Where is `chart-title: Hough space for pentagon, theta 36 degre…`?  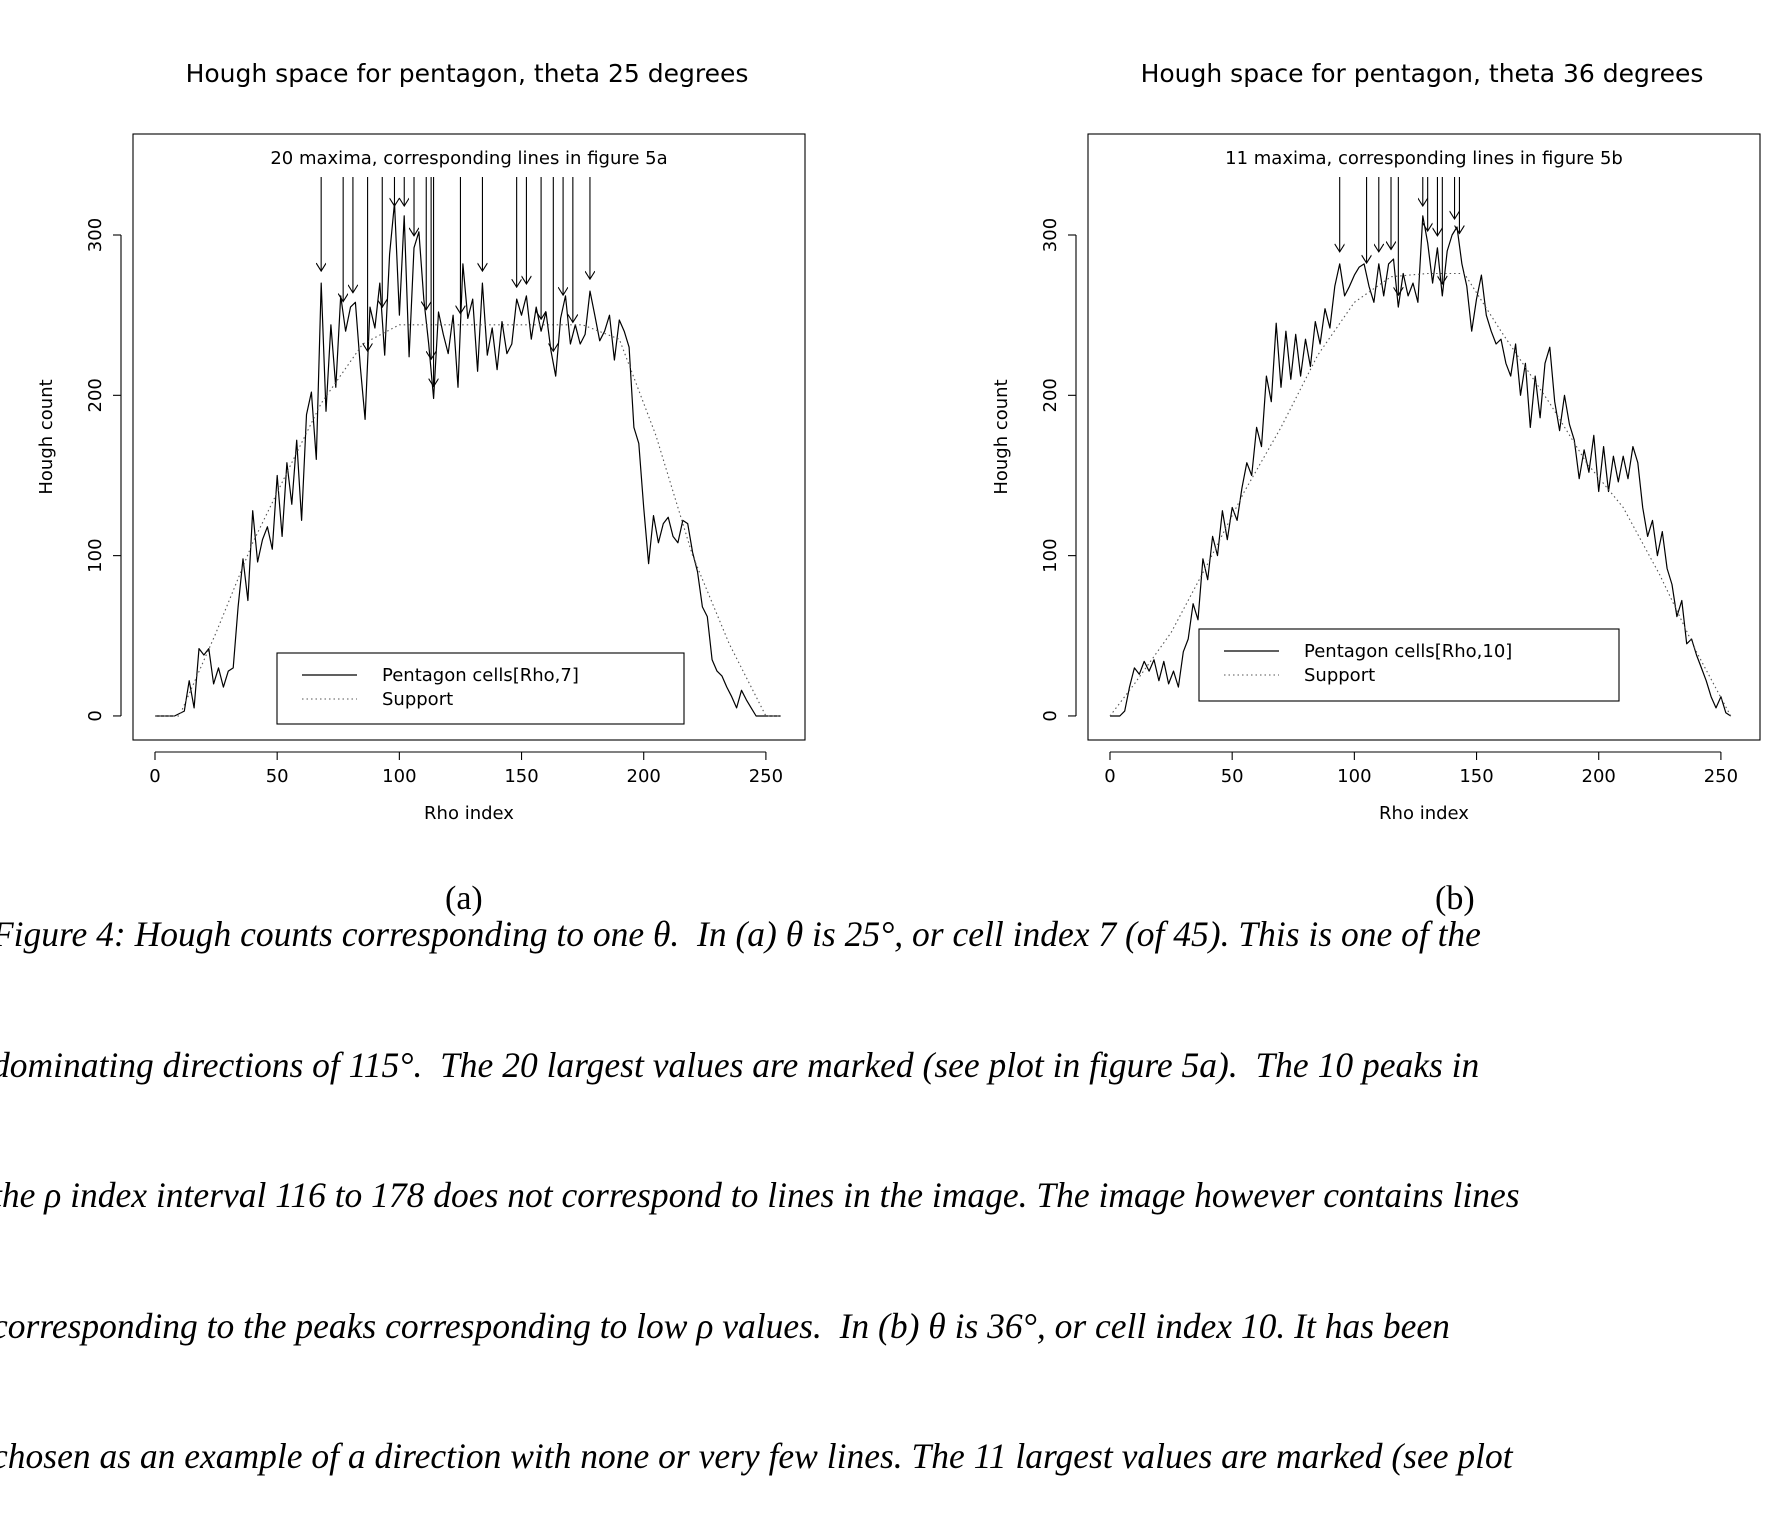
chart-title: Hough space for pentagon, theta 36 degre… is located at coordinates (1422, 73).